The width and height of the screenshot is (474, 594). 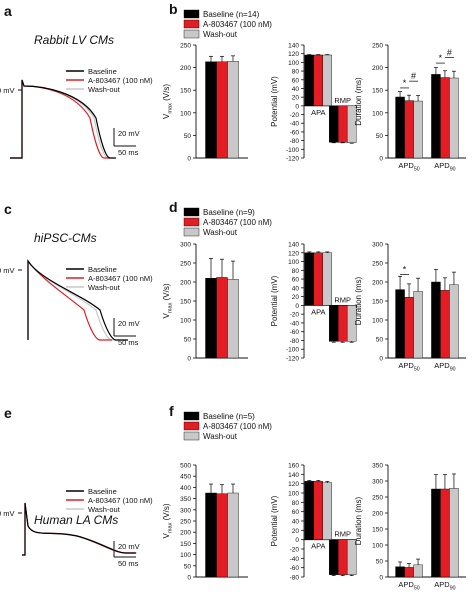 I want to click on trace-legend-label: A-803467 (100 nM), so click(x=120, y=278).